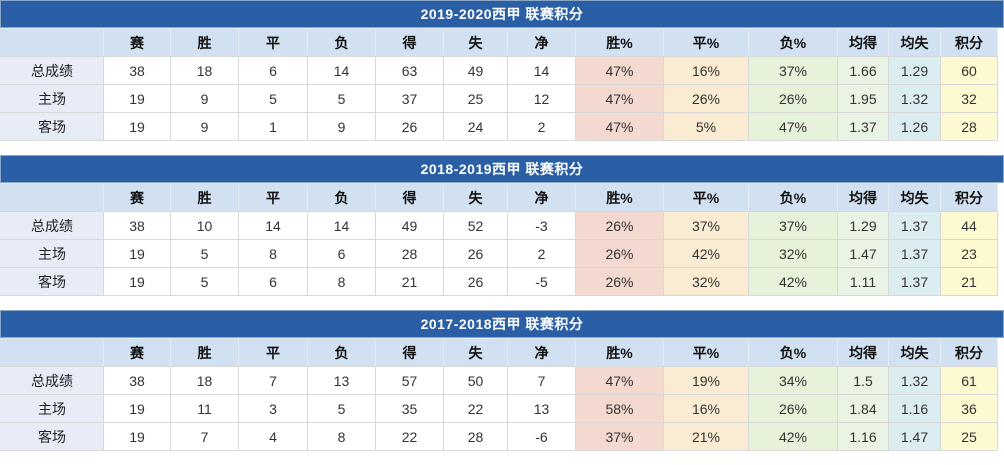 This screenshot has width=1004, height=465. Describe the element at coordinates (541, 408) in the screenshot. I see `cell-col-goal-diff: 13` at that location.